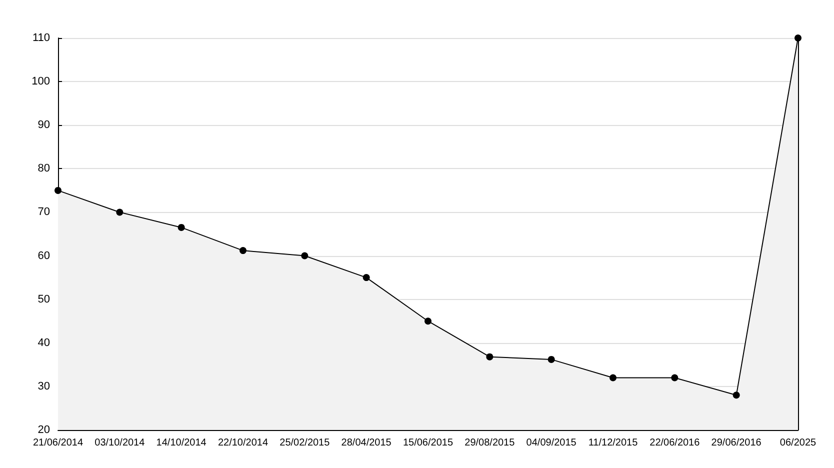  I want to click on x-tick-label: 29/08/2015, so click(490, 443).